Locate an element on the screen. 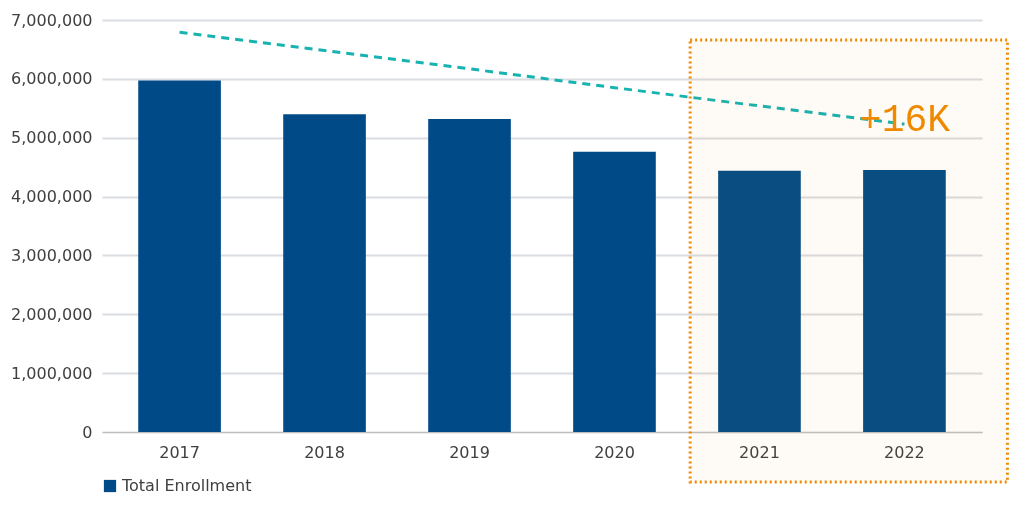  annotation: +16K is located at coordinates (904, 121).